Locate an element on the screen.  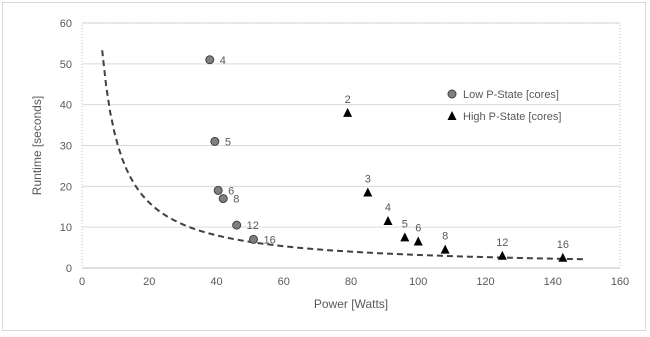
data-label-s1-4: 6 is located at coordinates (418, 228).